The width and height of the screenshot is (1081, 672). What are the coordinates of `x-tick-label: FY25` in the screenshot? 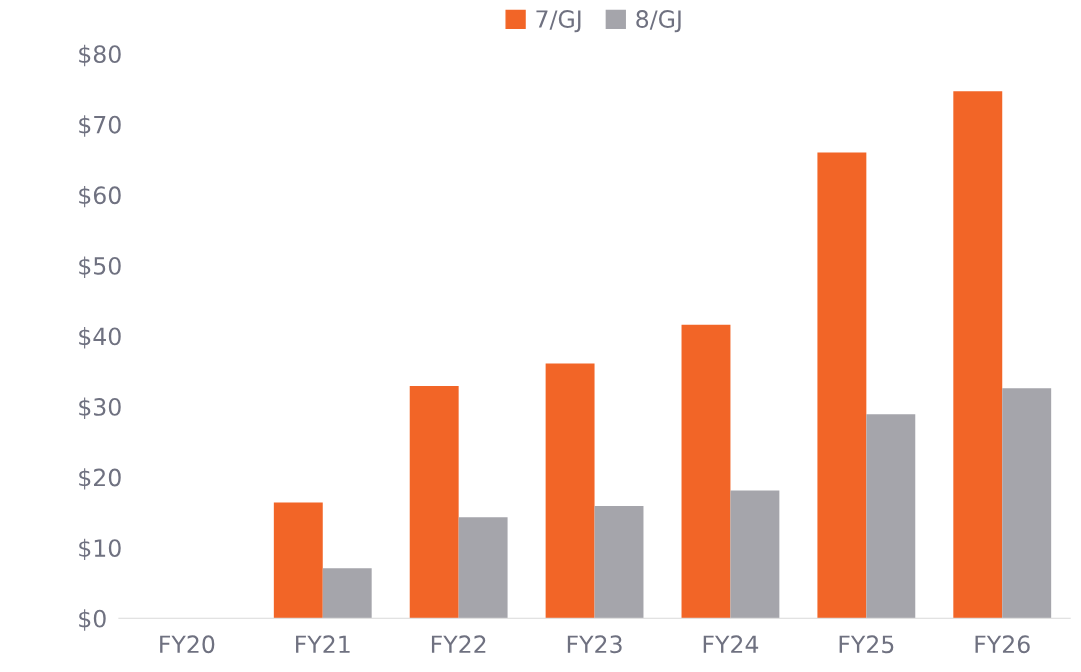 It's located at (866, 644).